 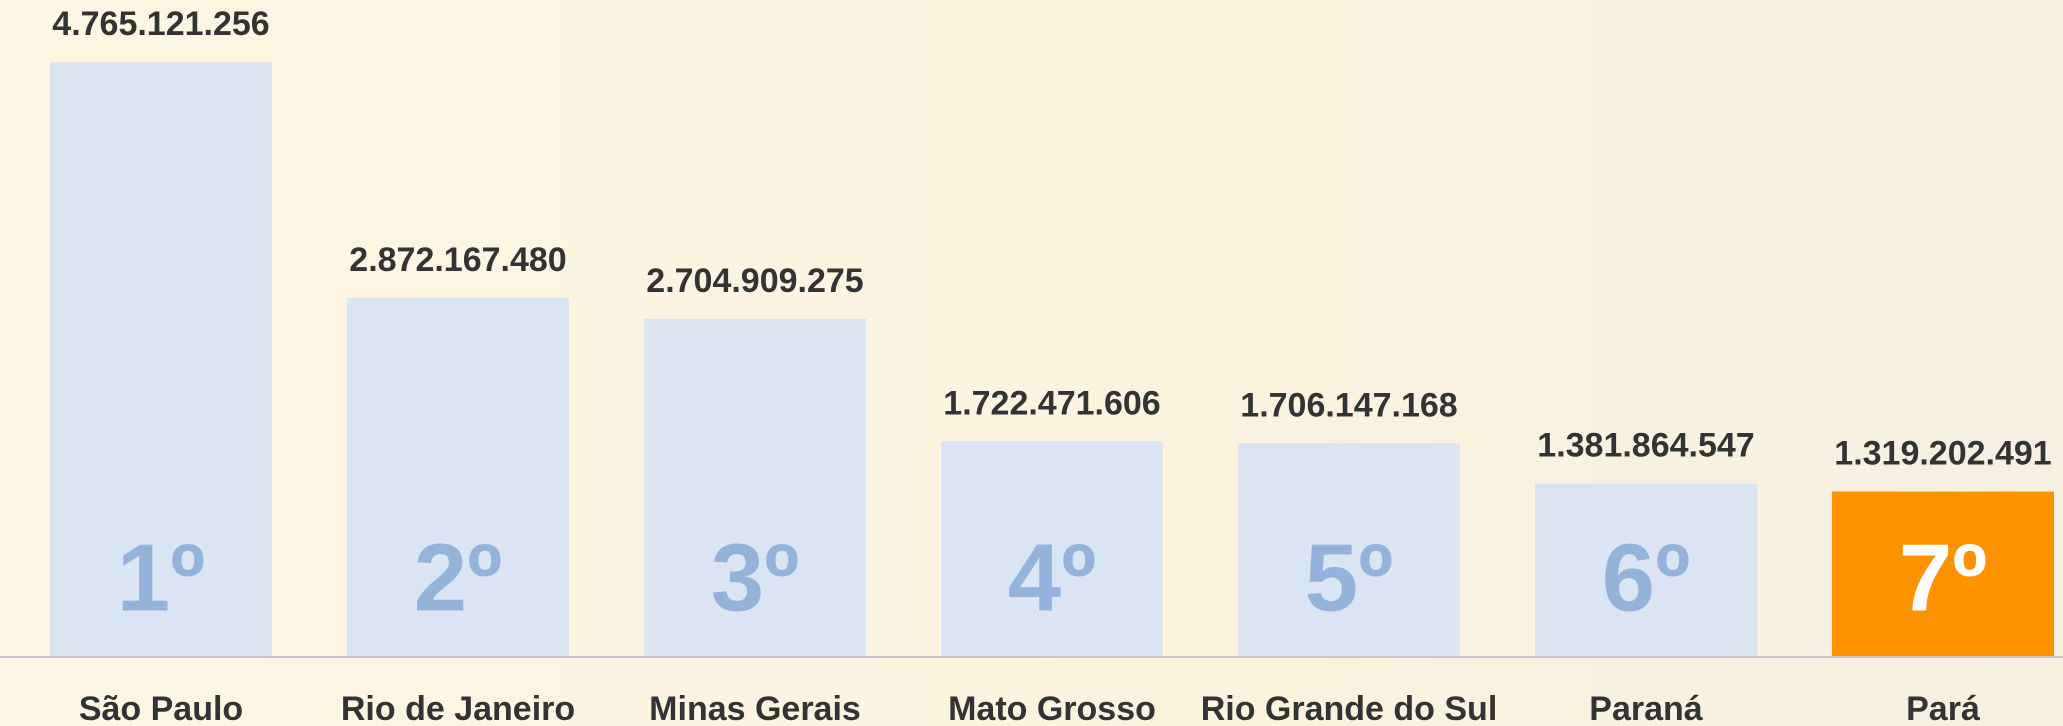 I want to click on x-tick-label: Rio Grande do Sul, so click(x=1349, y=708).